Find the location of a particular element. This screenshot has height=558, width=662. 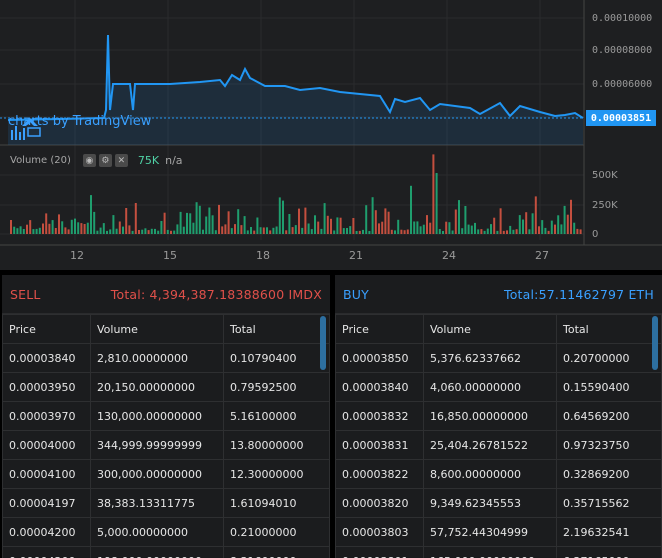

cell-price: 0.00003832 is located at coordinates (379, 416).